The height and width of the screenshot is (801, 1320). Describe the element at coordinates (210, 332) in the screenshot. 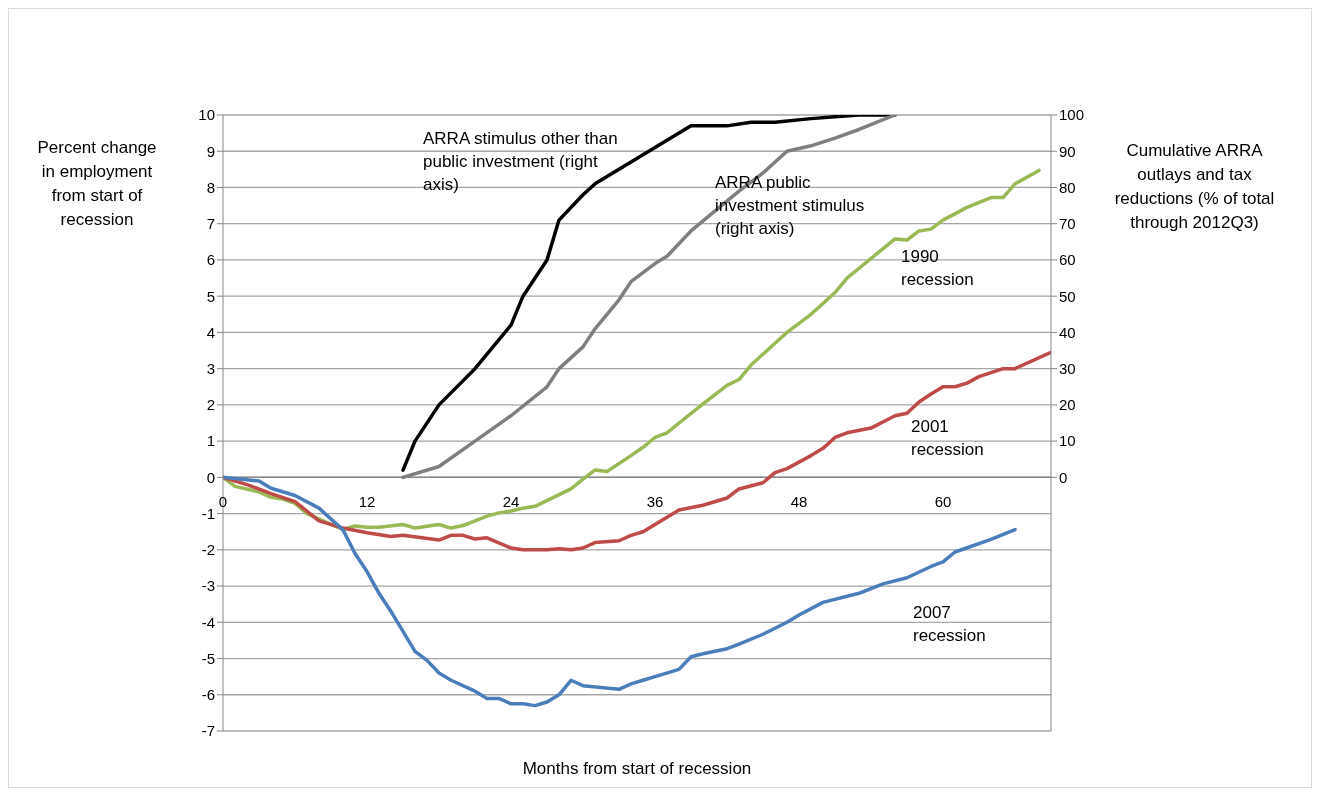

I see `y-tick-label: 4` at that location.